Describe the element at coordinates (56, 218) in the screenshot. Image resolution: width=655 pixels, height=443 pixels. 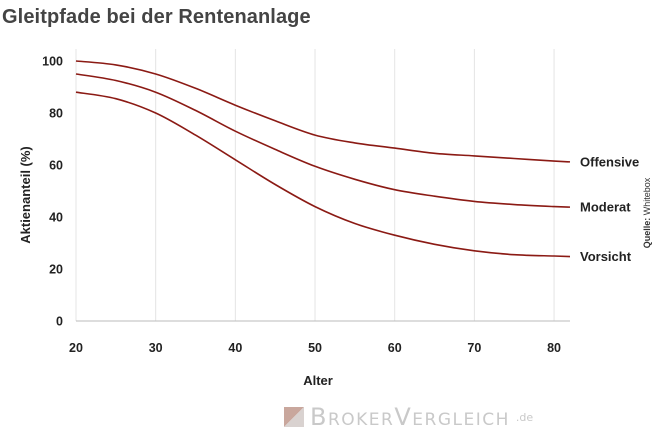
I see `y-tick-label-40: 40` at that location.